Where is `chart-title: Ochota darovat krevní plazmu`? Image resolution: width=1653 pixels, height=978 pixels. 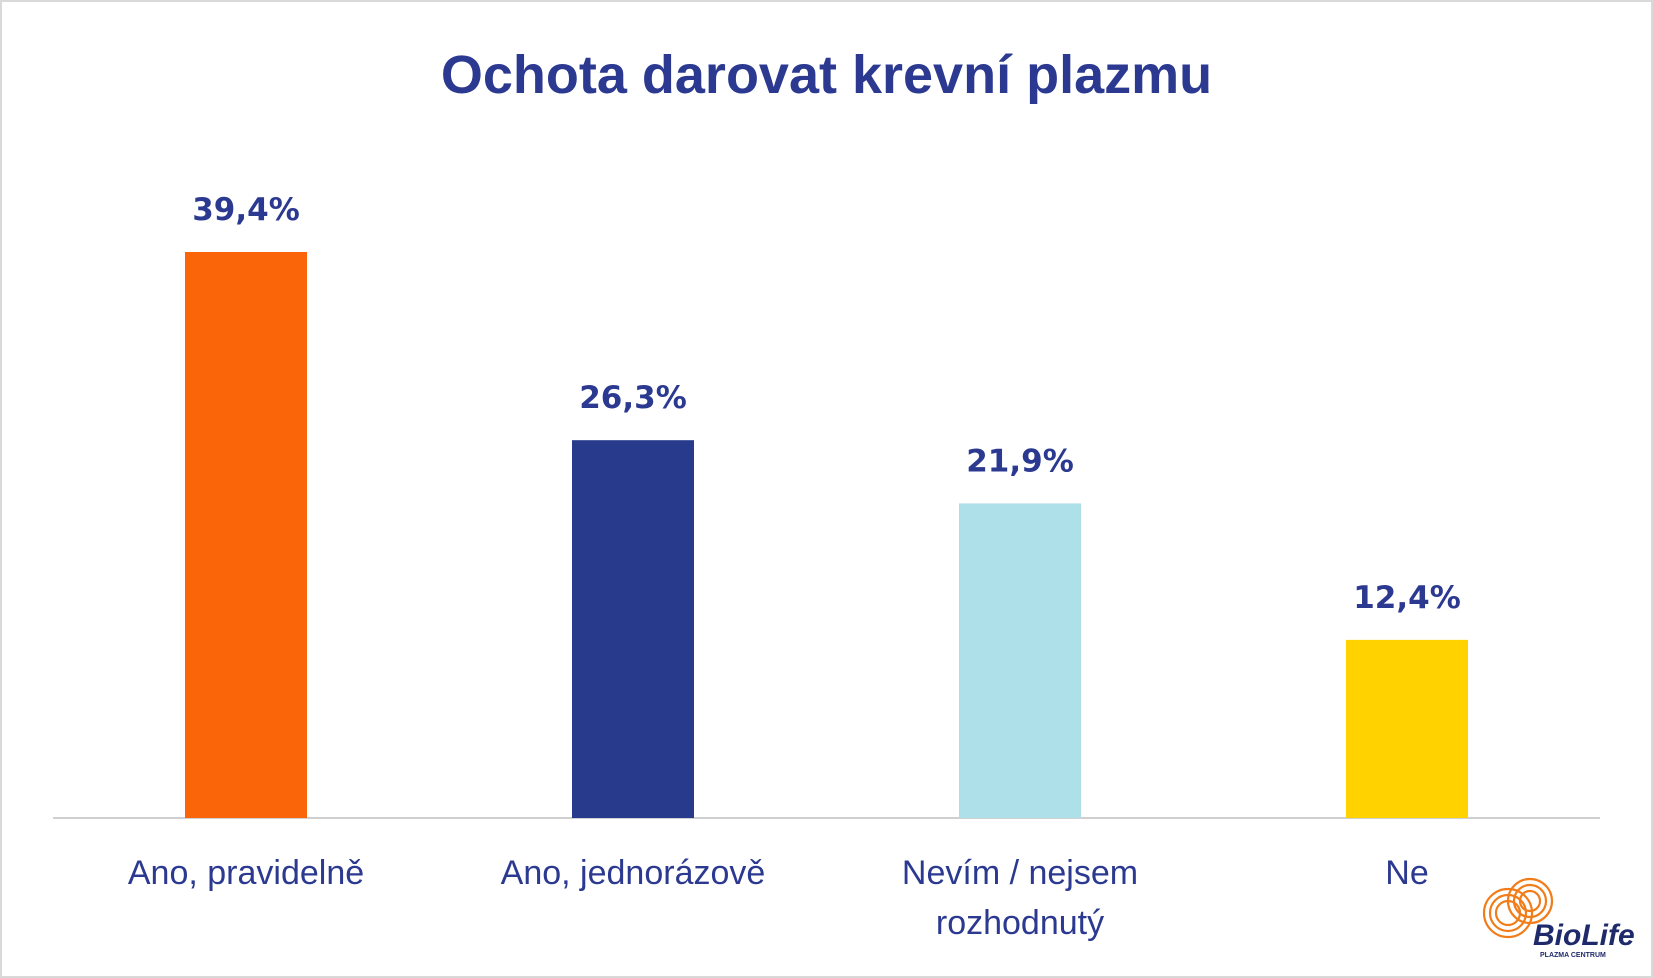
chart-title: Ochota darovat krevní plazmu is located at coordinates (826, 75).